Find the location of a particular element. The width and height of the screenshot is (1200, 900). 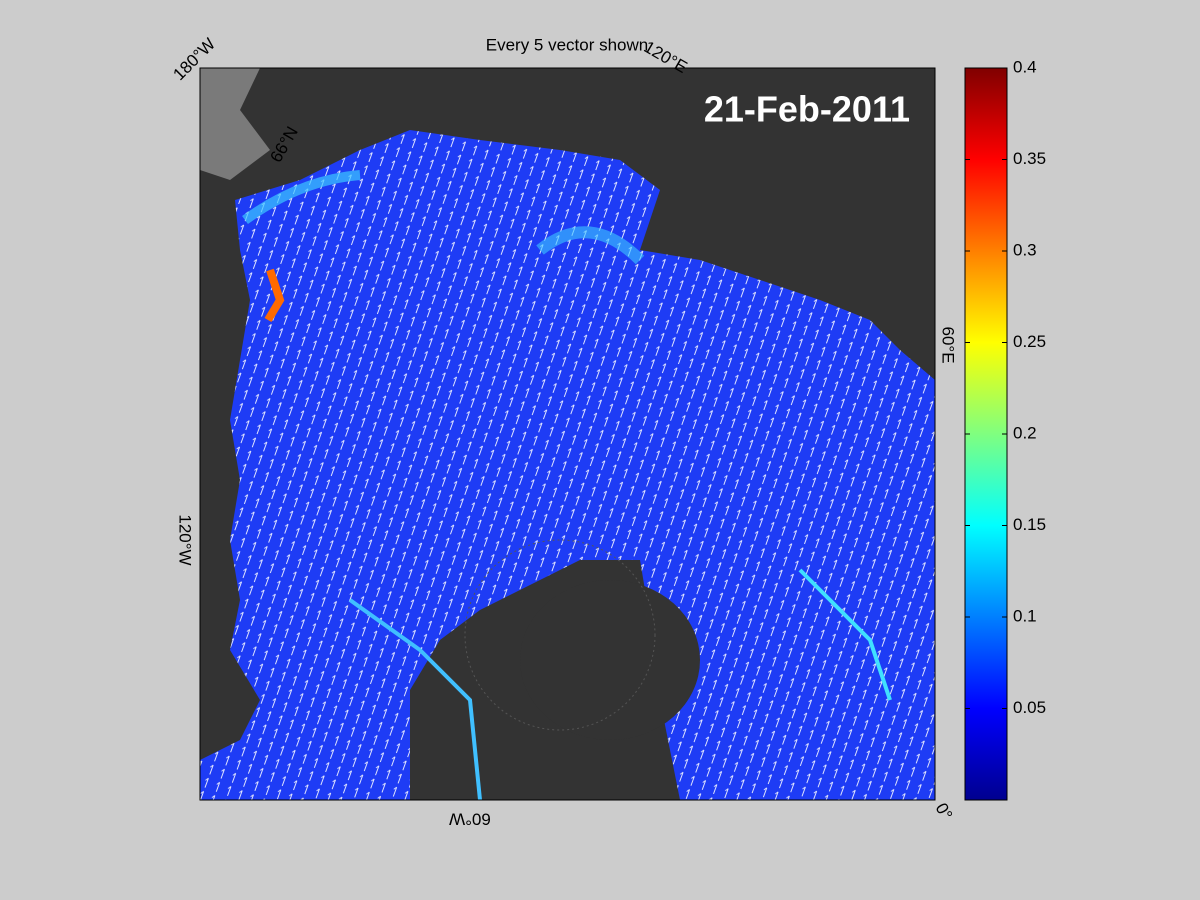

lon-label: 120°W is located at coordinates (185, 539).